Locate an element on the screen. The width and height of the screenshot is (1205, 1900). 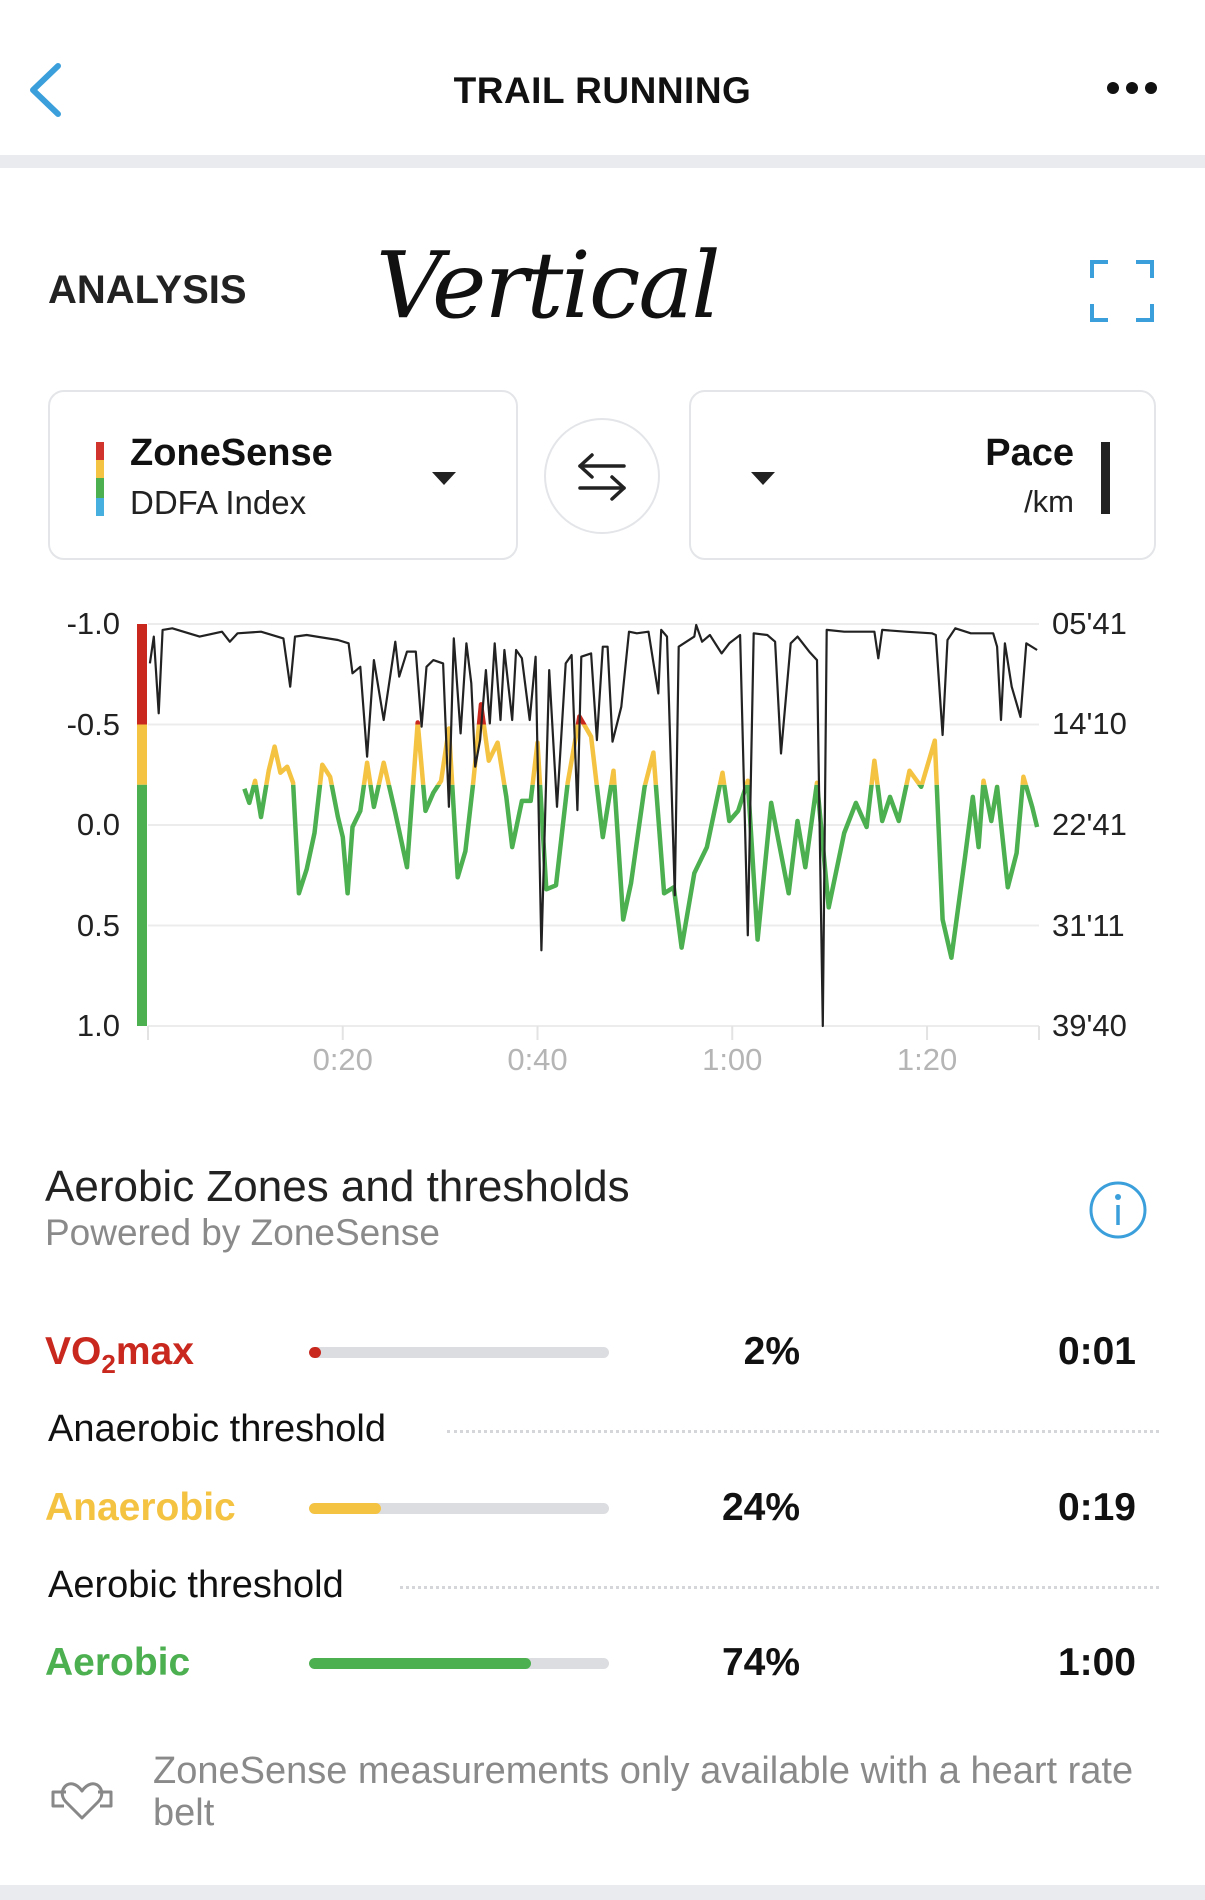
aerobic-time: 1:00 is located at coordinates (1096, 1662).